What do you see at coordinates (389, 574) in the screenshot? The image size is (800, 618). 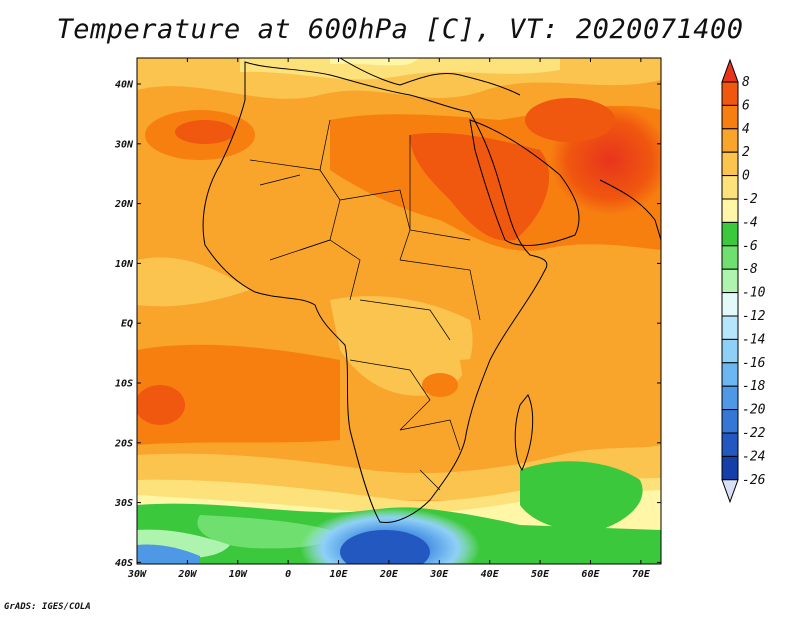 I see `lon-tick-label: 20E` at bounding box center [389, 574].